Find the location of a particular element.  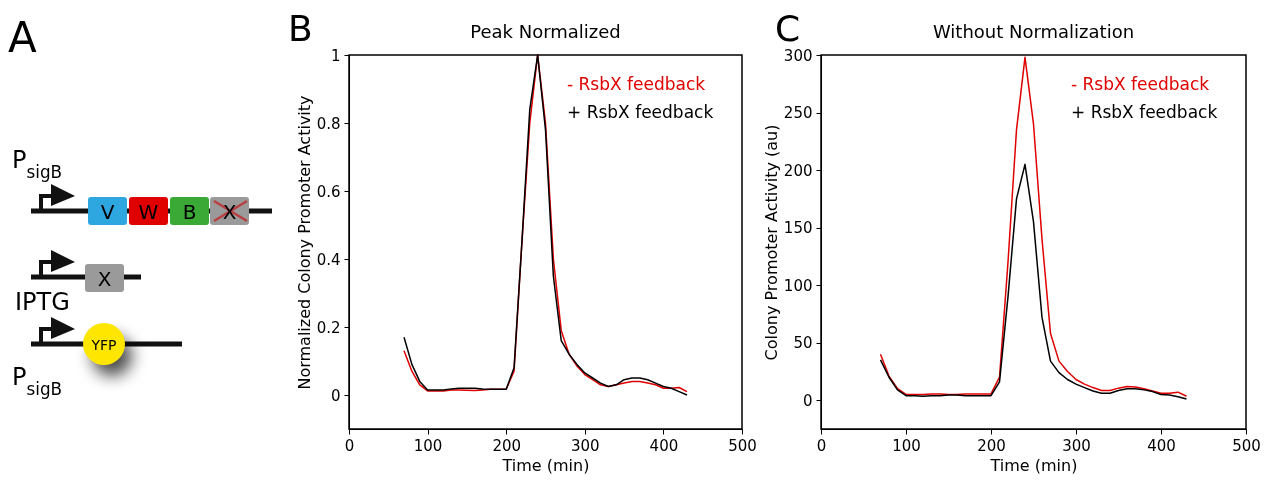

y-tick-label: 100 is located at coordinates (798, 285).